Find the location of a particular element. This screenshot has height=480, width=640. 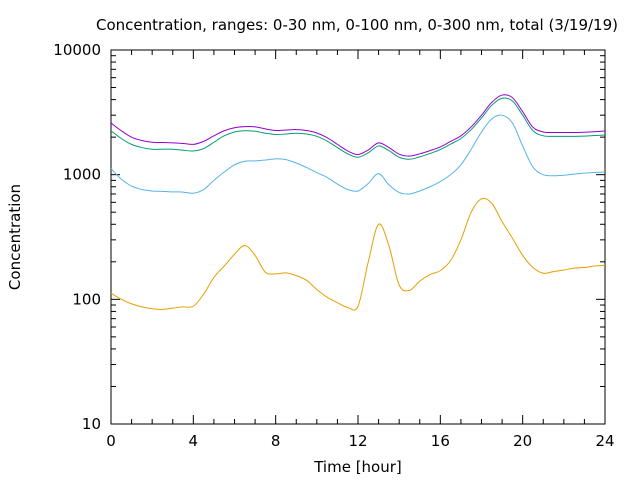

x-axis-label: Time [hour] is located at coordinates (357, 467).